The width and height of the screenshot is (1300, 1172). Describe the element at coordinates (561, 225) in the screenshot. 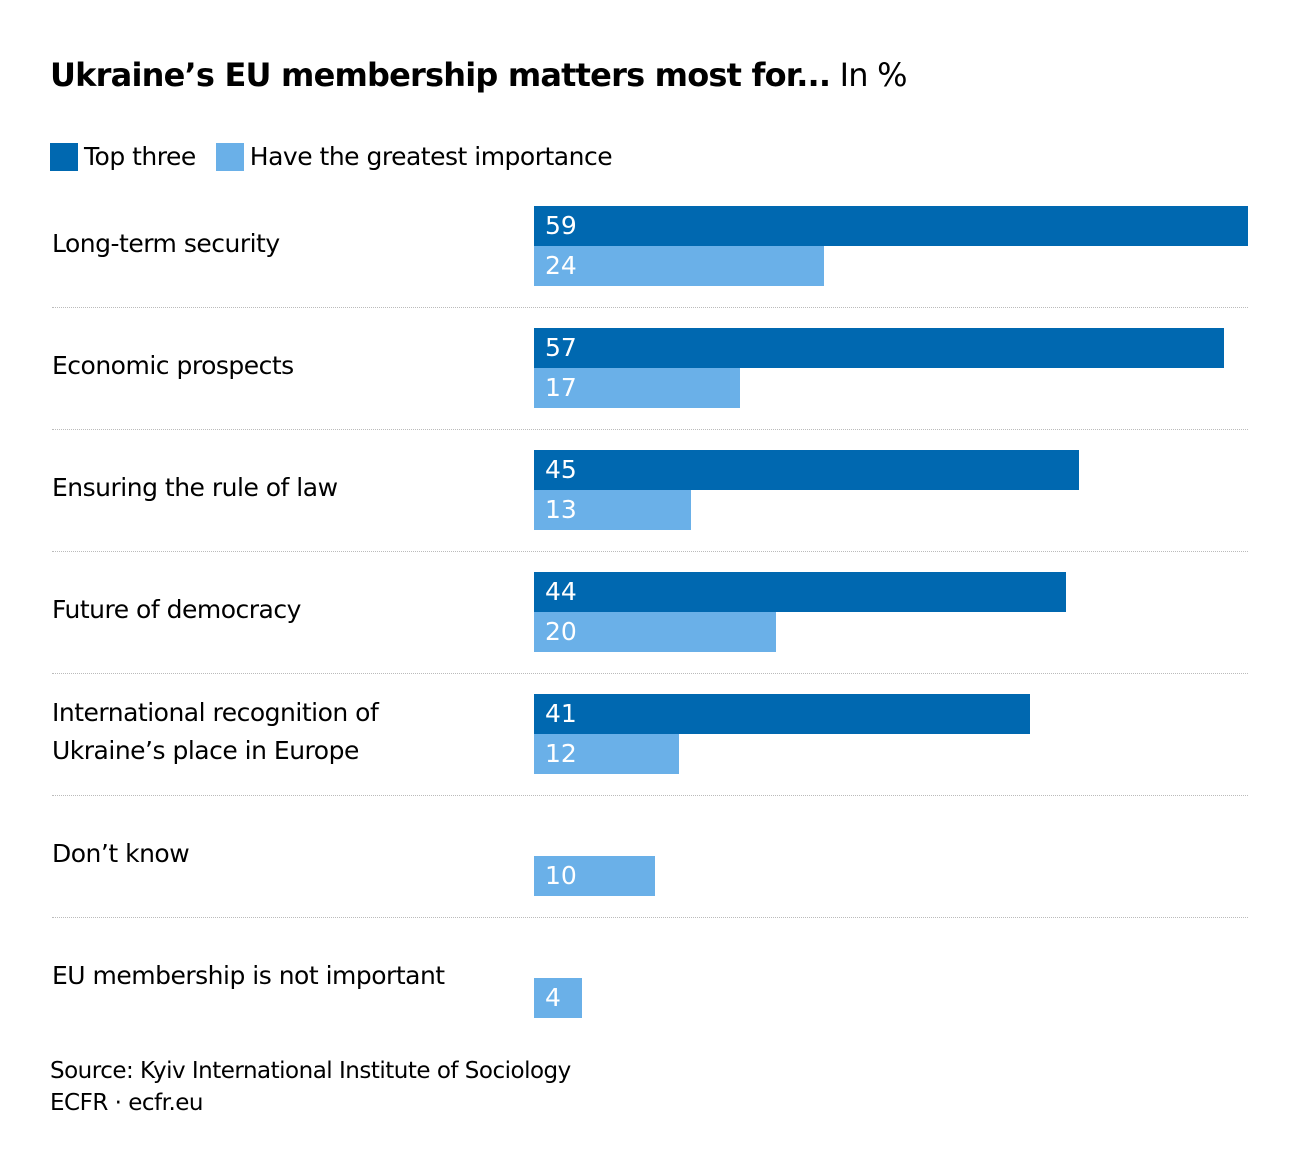

I see `data-label: 59` at that location.